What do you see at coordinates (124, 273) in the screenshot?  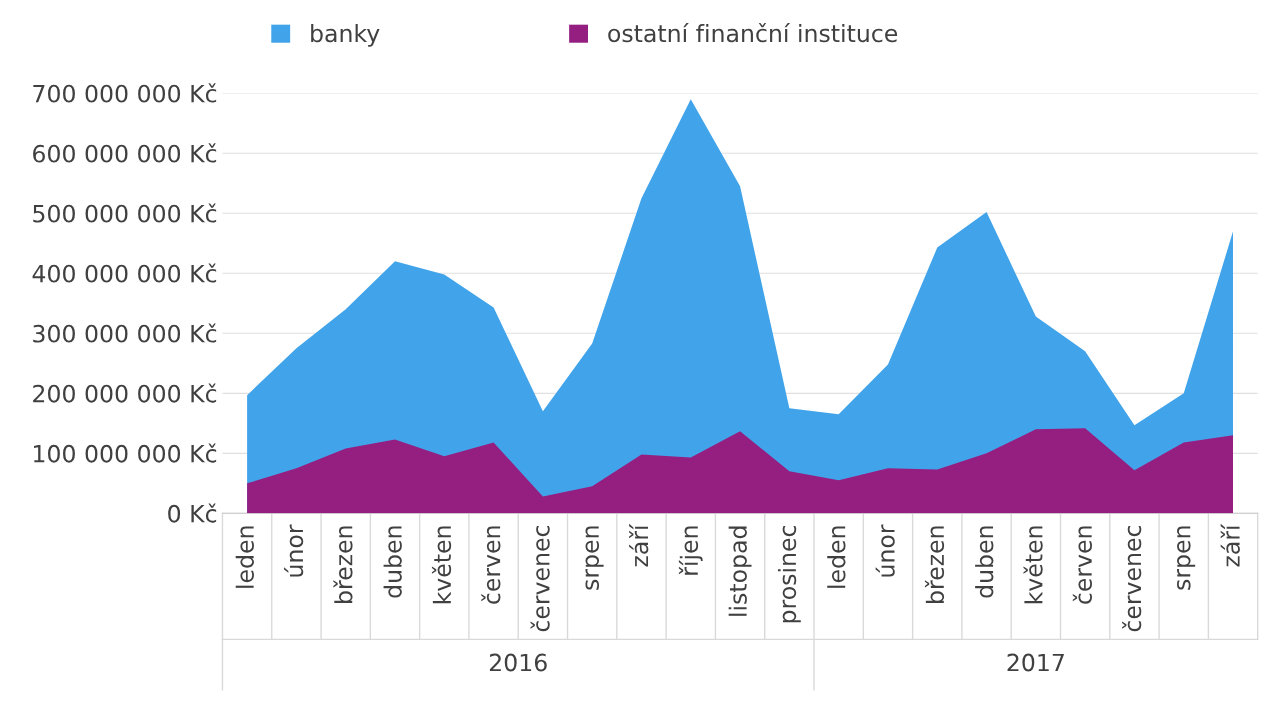 I see `y-tick-label: 400 000 000 Kč` at bounding box center [124, 273].